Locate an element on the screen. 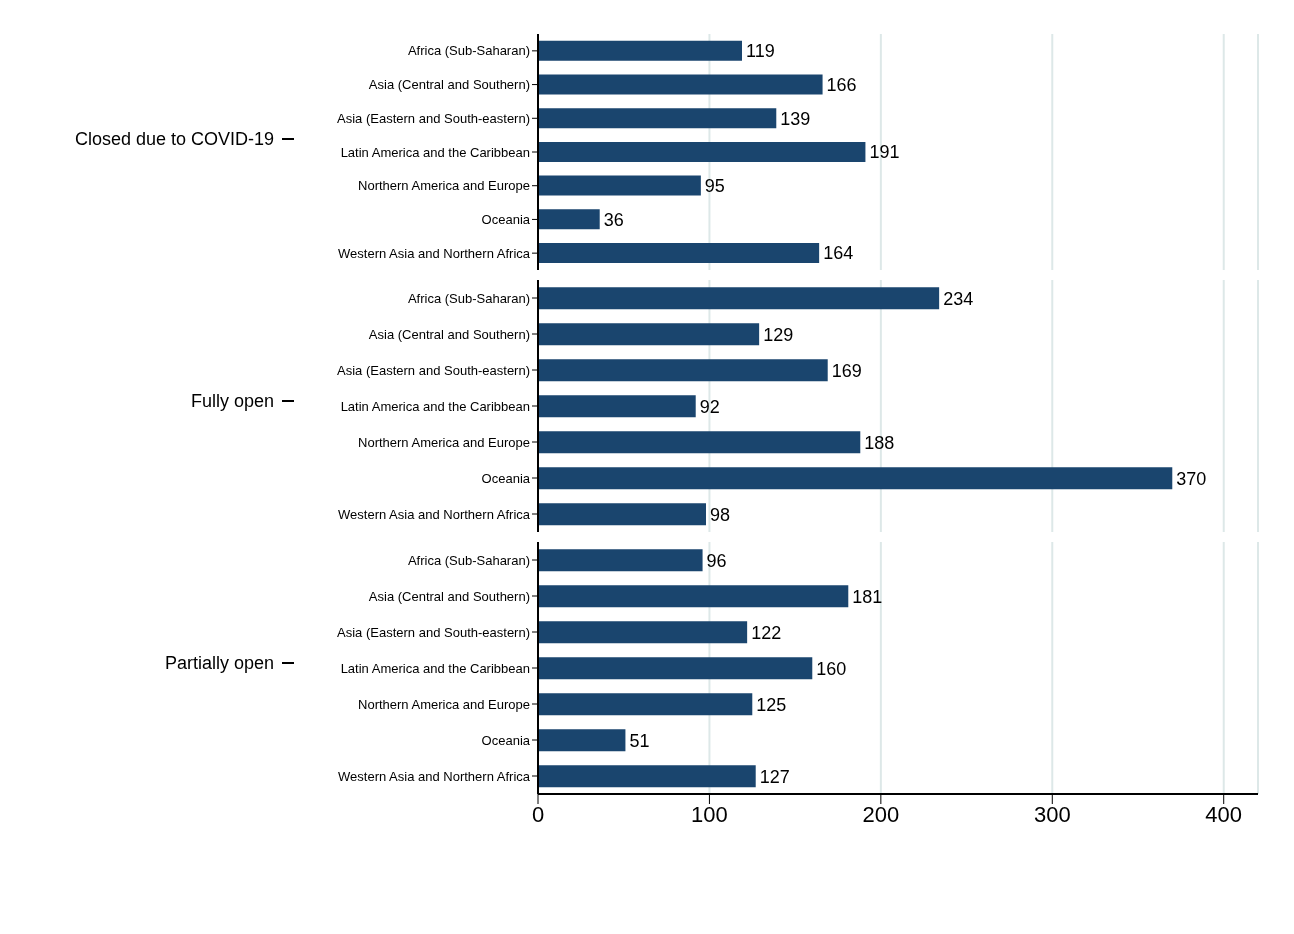  data-label: 127 is located at coordinates (774, 776).